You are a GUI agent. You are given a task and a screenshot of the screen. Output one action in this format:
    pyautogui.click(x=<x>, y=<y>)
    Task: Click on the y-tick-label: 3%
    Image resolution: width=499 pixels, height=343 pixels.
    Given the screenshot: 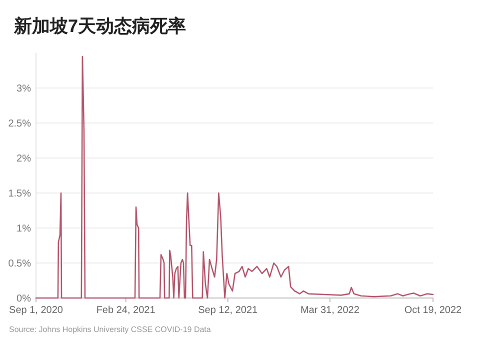 What is the action you would take?
    pyautogui.click(x=24, y=89)
    